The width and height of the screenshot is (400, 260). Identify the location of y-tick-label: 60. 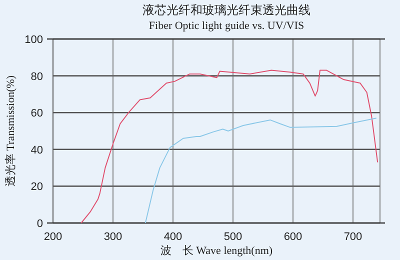
(36, 114).